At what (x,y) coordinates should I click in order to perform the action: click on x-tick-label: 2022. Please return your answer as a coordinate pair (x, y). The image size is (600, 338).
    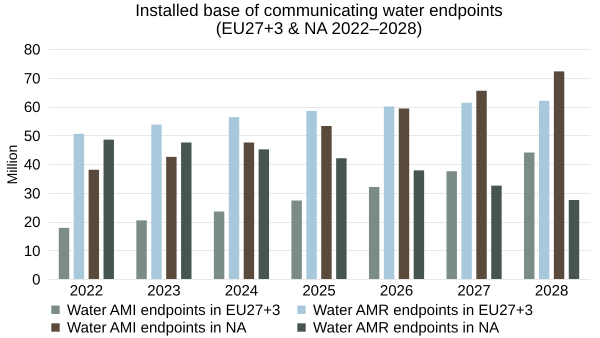
    Looking at the image, I should click on (87, 291).